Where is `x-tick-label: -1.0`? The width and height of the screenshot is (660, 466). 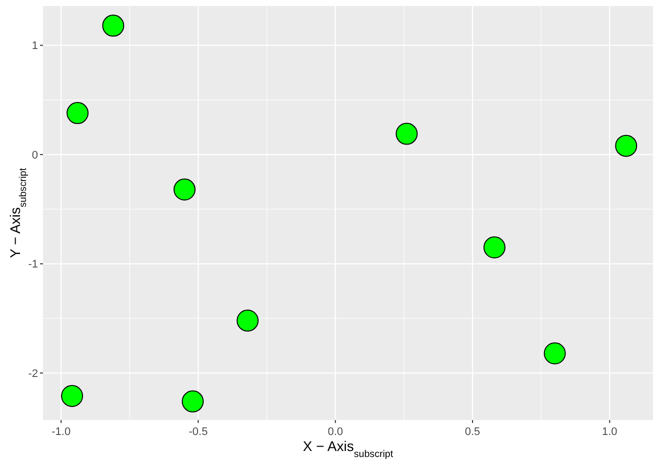 x-tick-label: -1.0 is located at coordinates (61, 432).